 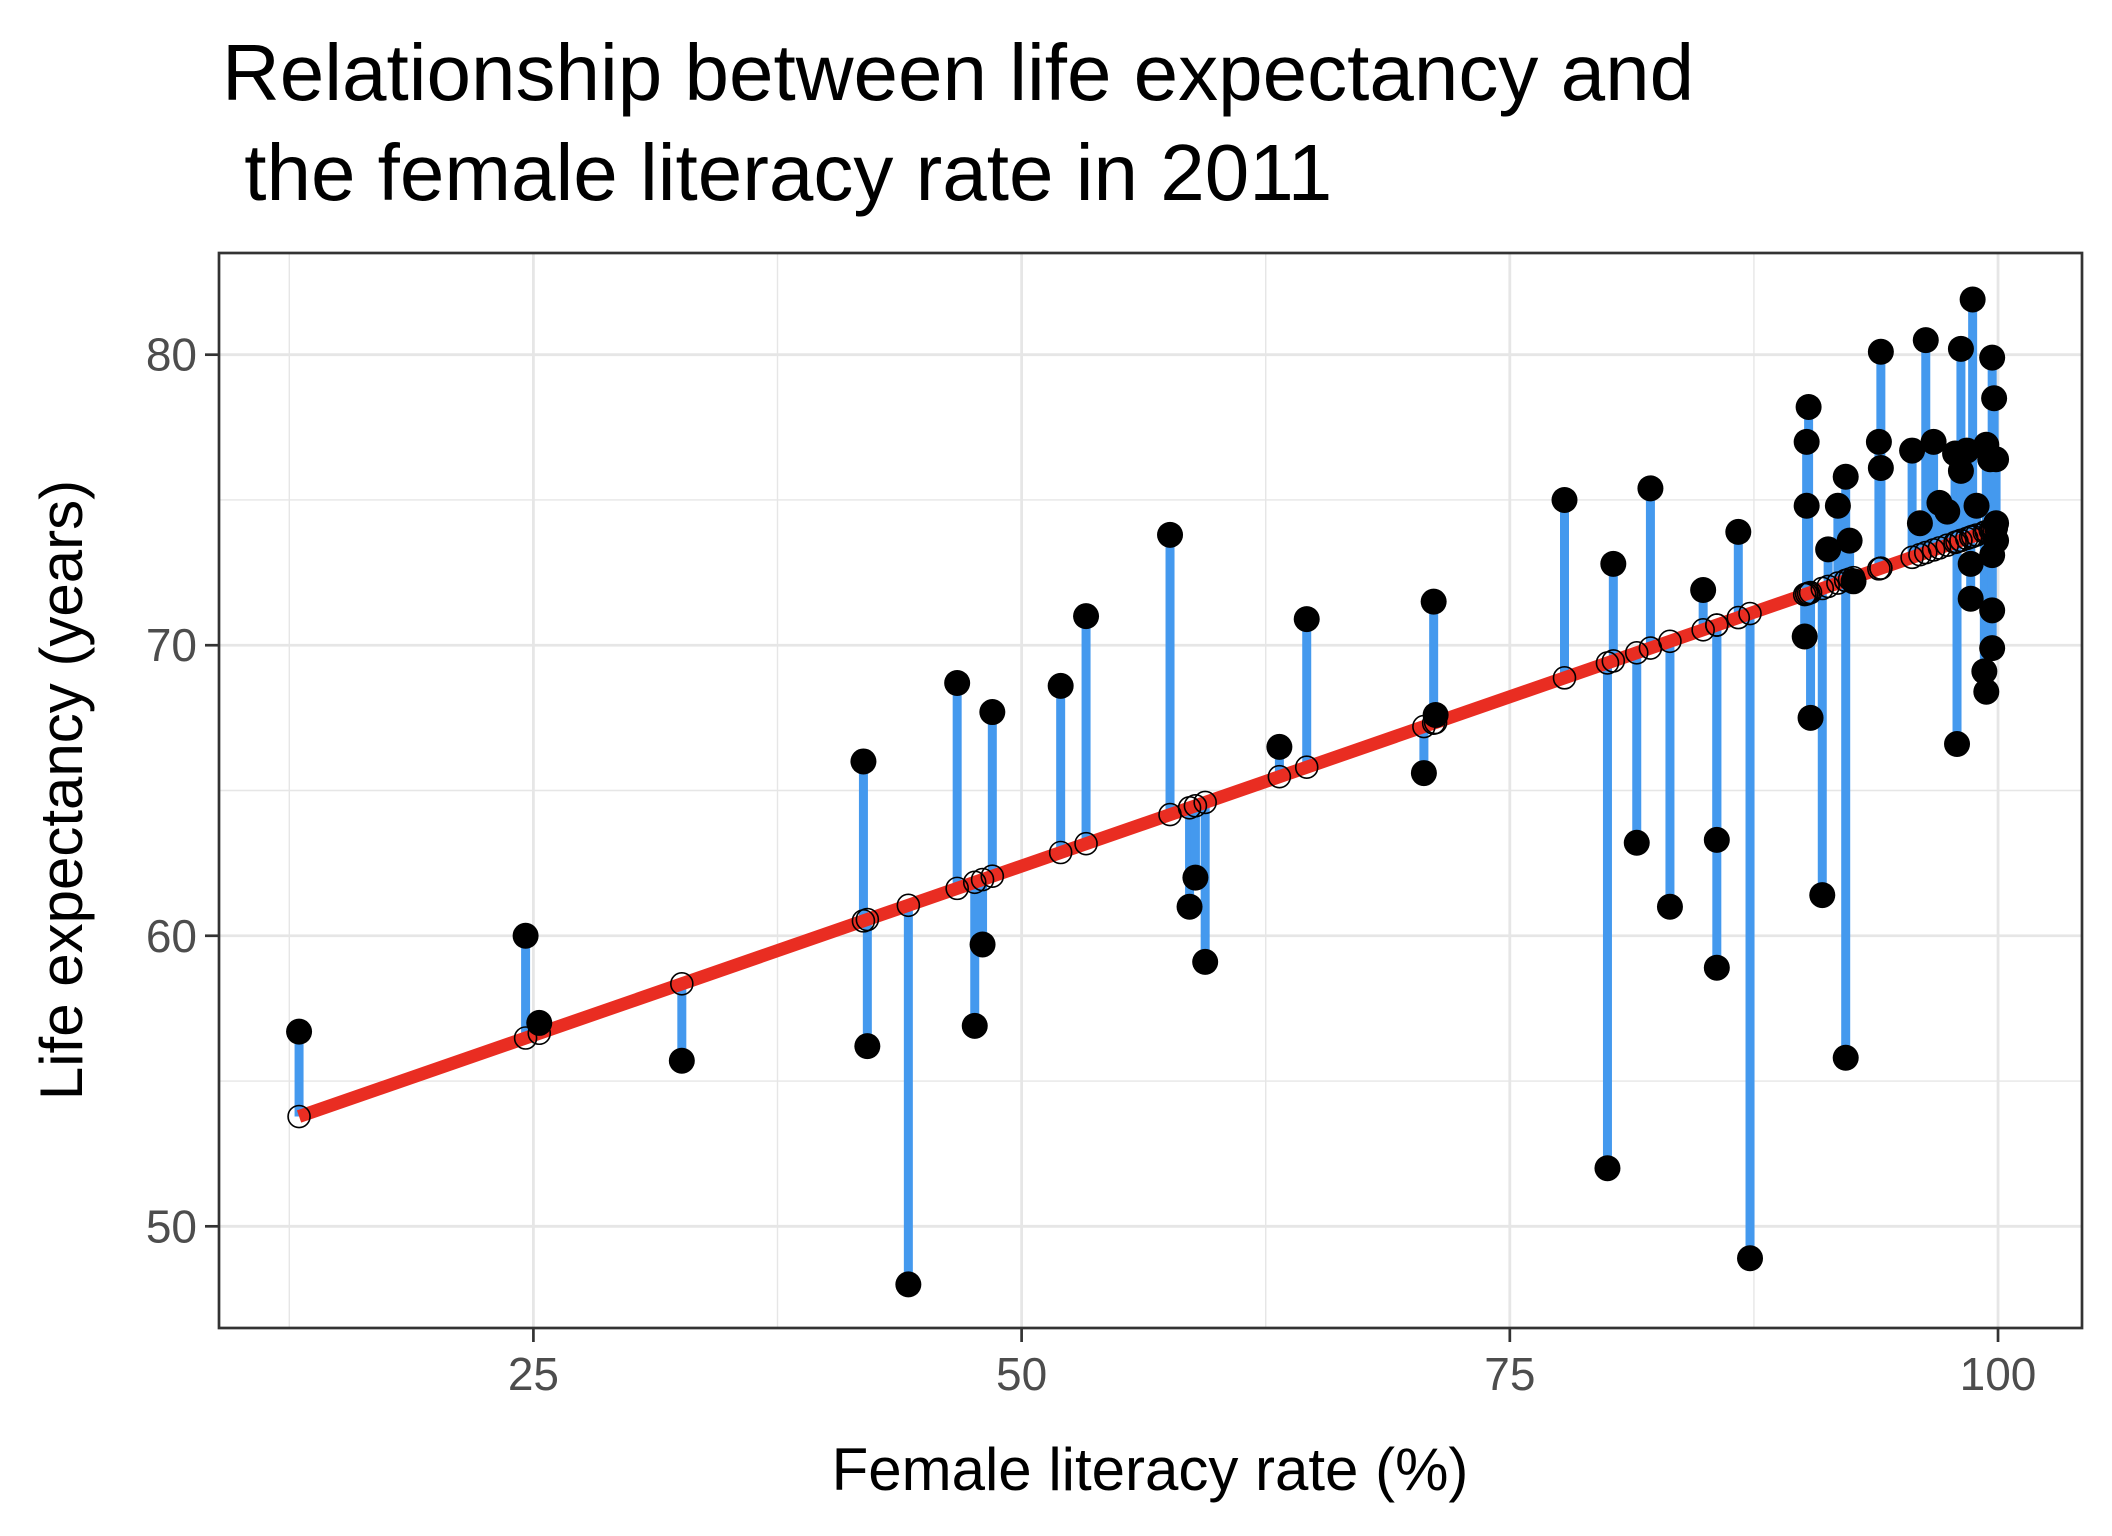 What do you see at coordinates (171, 645) in the screenshot?
I see `y-tick-label: 70` at bounding box center [171, 645].